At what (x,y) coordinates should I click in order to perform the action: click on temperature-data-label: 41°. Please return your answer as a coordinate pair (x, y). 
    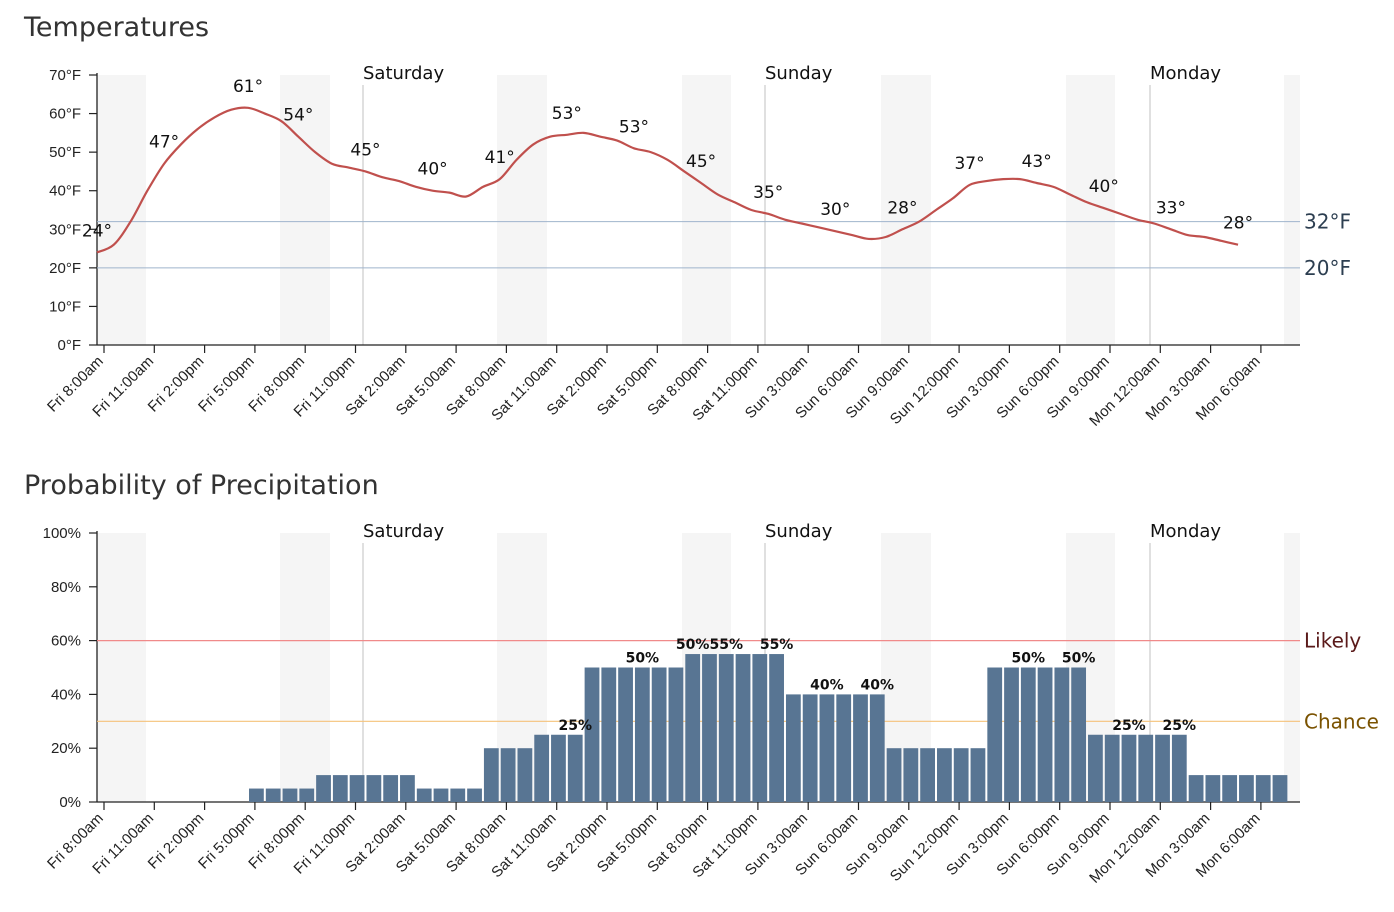
    Looking at the image, I should click on (500, 158).